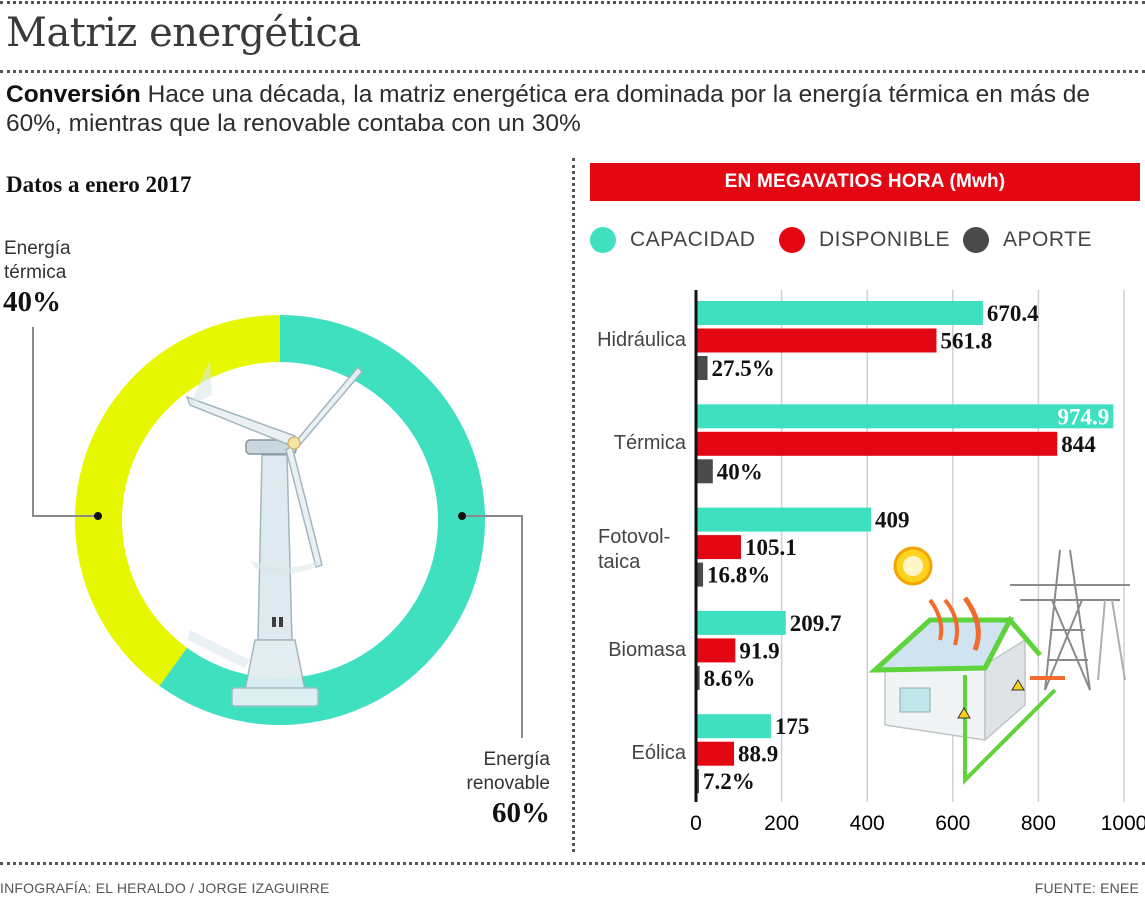 The width and height of the screenshot is (1145, 900). Describe the element at coordinates (816, 623) in the screenshot. I see `bar-value-label: 209.7` at that location.